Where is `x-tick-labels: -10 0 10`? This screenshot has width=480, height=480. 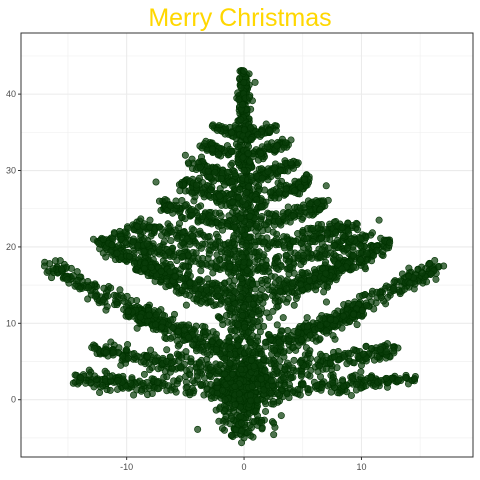 x-tick-labels: -10 0 10 is located at coordinates (243, 467).